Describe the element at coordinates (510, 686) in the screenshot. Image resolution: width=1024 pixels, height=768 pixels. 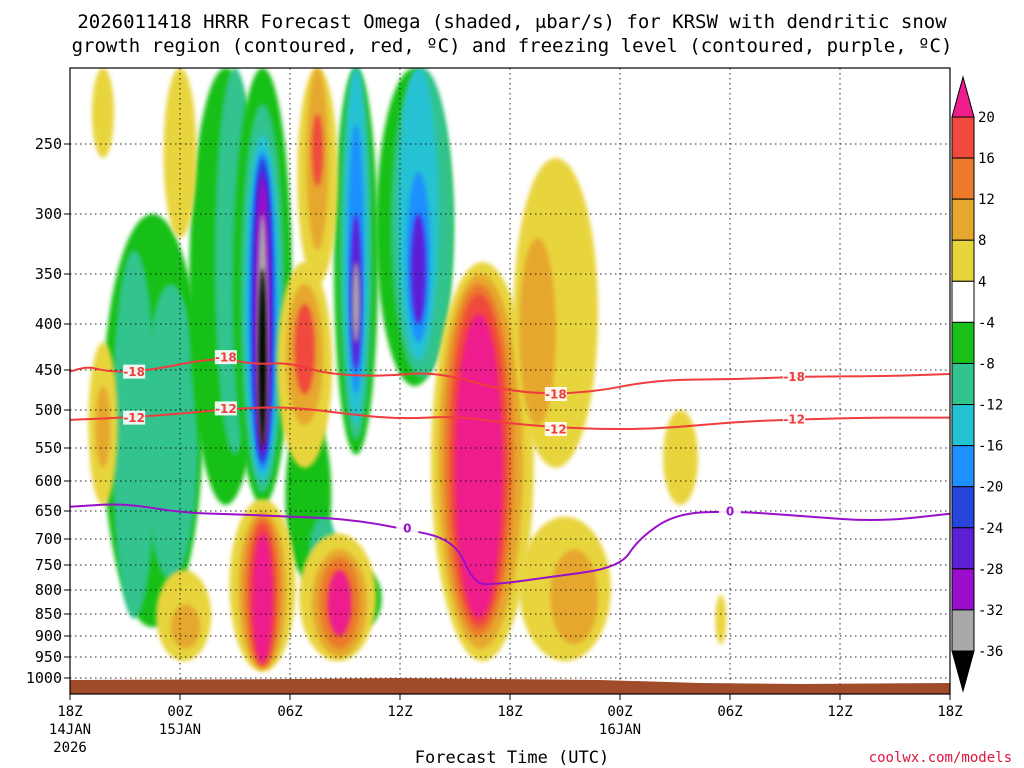
I see `surface-terrain` at that location.